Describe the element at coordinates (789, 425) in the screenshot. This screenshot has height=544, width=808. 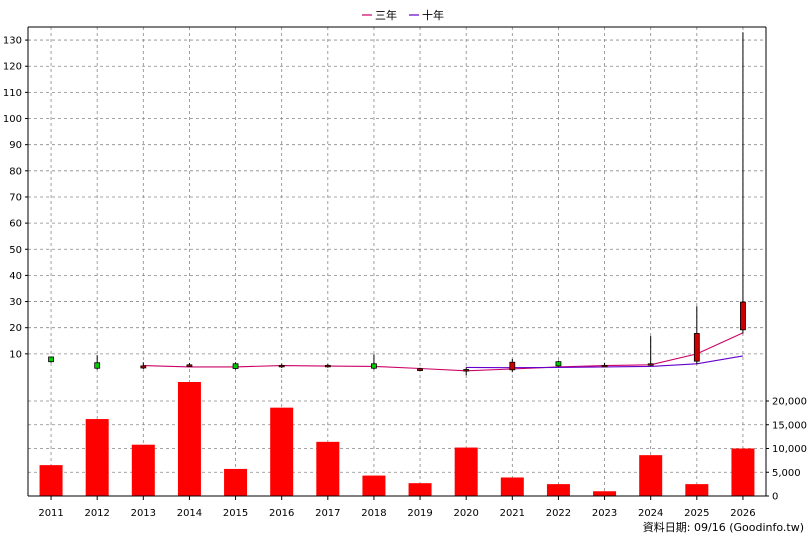
I see `volume-y-tick-label: 15,000` at that location.